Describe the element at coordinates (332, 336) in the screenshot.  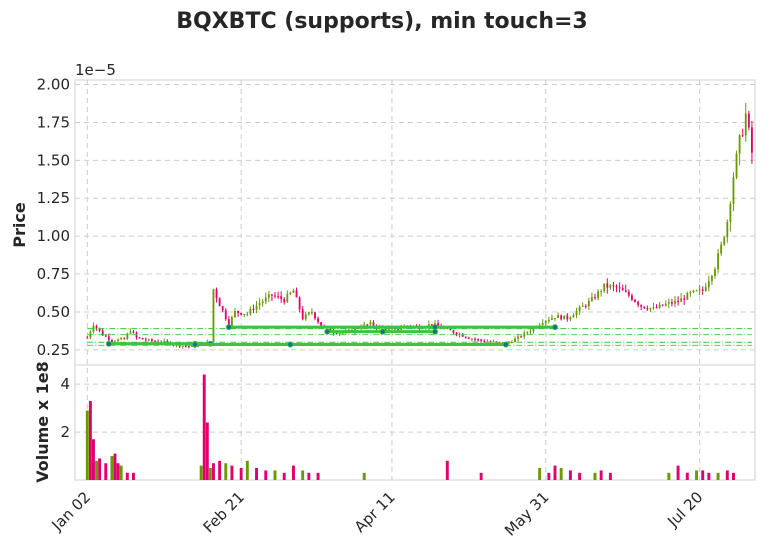
I see `support-lines` at that location.